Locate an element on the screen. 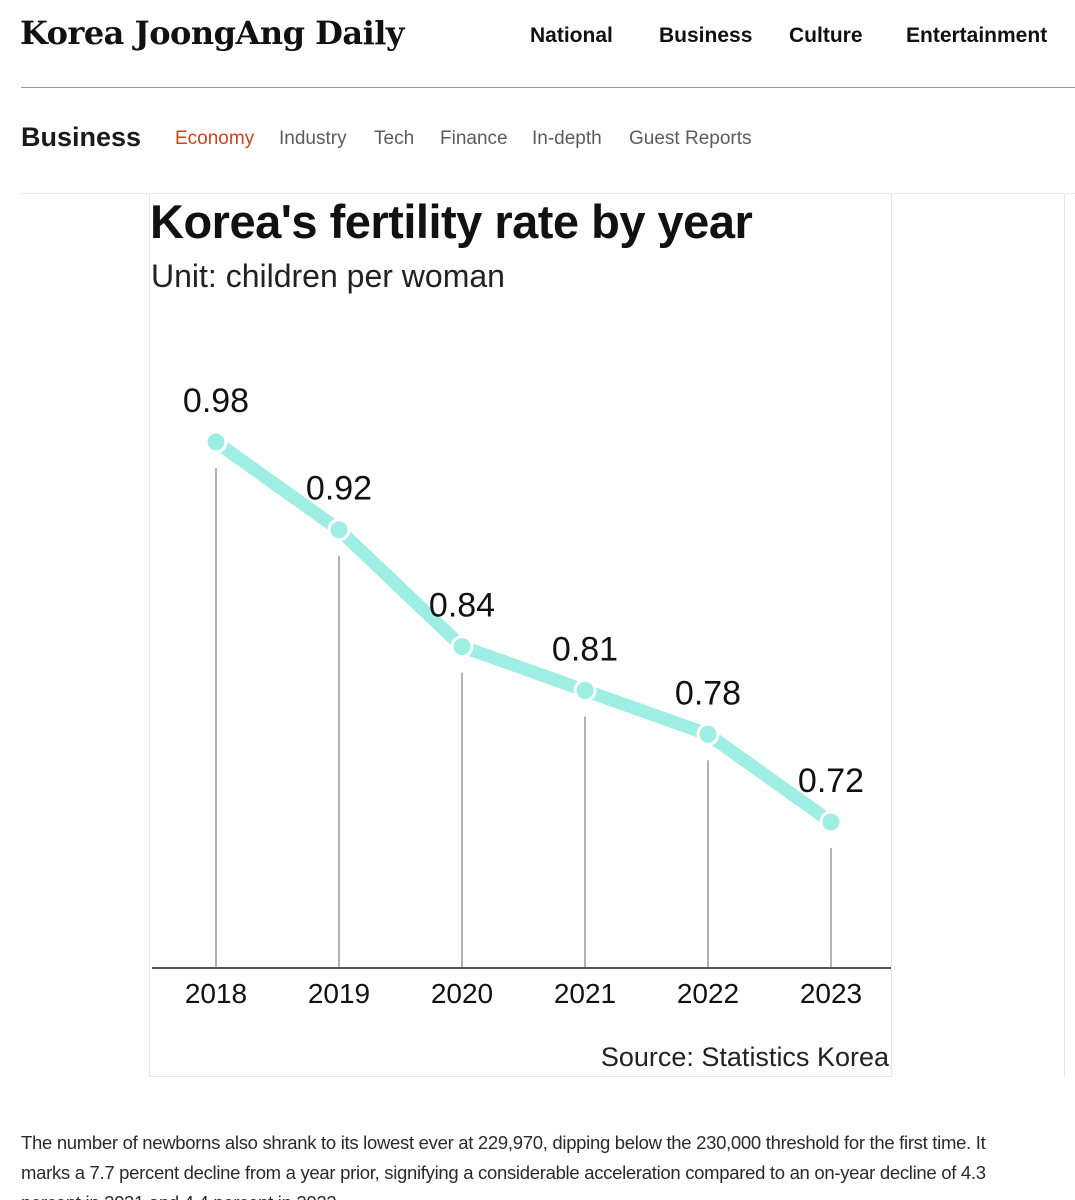  header-divider is located at coordinates (548, 87).